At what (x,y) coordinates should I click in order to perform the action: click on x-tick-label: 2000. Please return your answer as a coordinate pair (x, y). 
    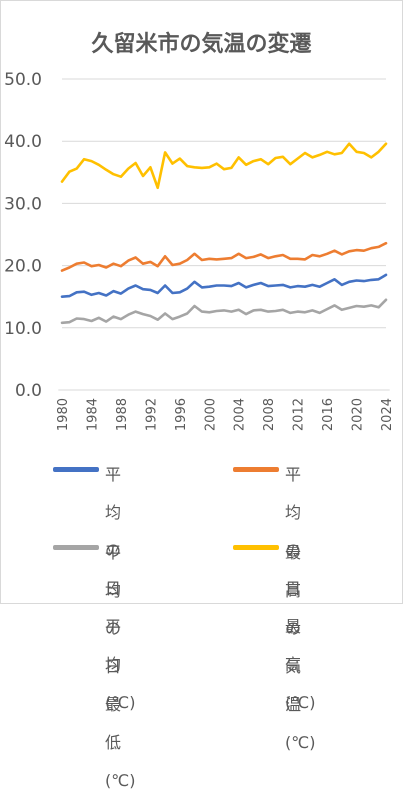
    Looking at the image, I should click on (210, 414).